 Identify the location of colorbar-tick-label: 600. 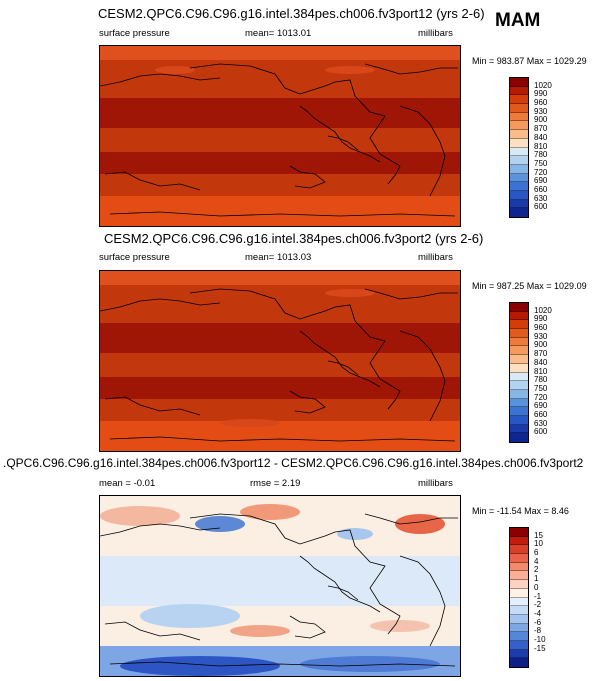
(541, 432).